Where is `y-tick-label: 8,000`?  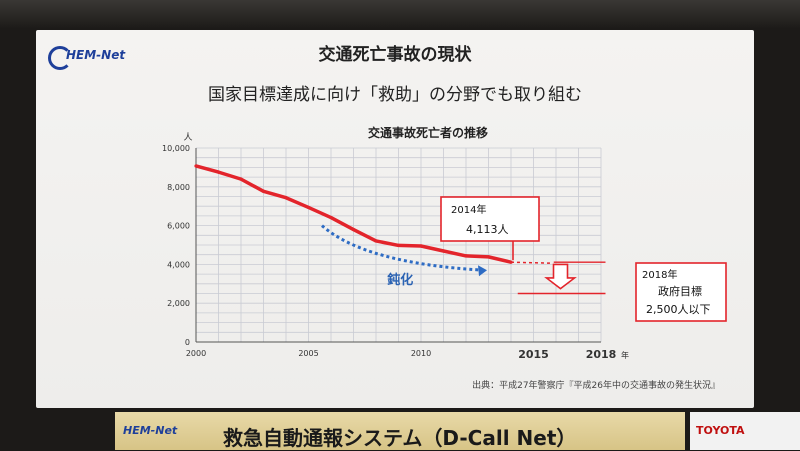
y-tick-label: 8,000 is located at coordinates (178, 187).